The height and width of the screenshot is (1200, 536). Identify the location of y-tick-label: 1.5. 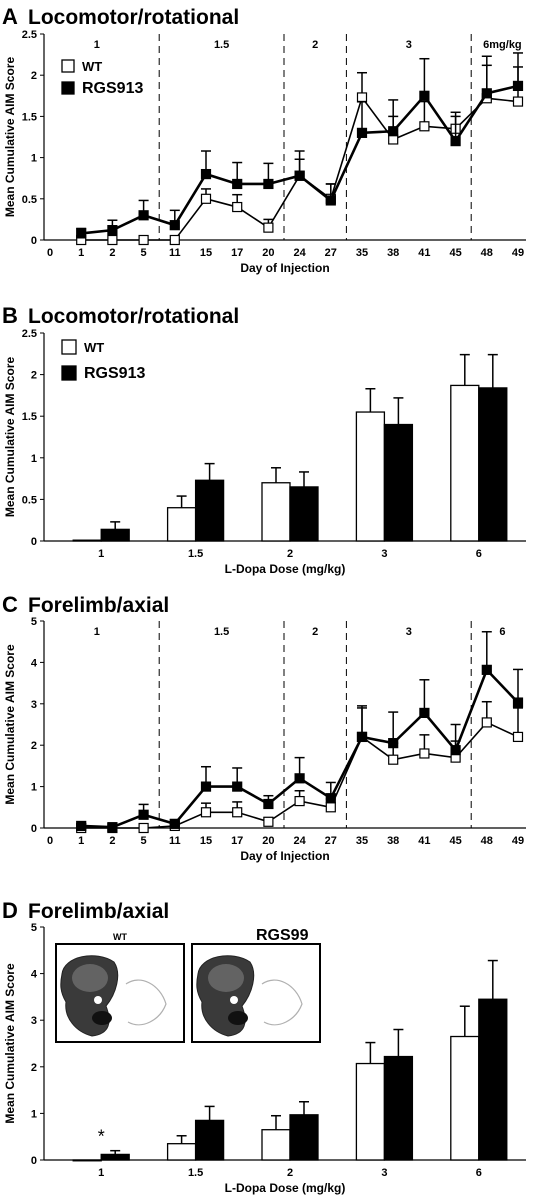
(29, 417).